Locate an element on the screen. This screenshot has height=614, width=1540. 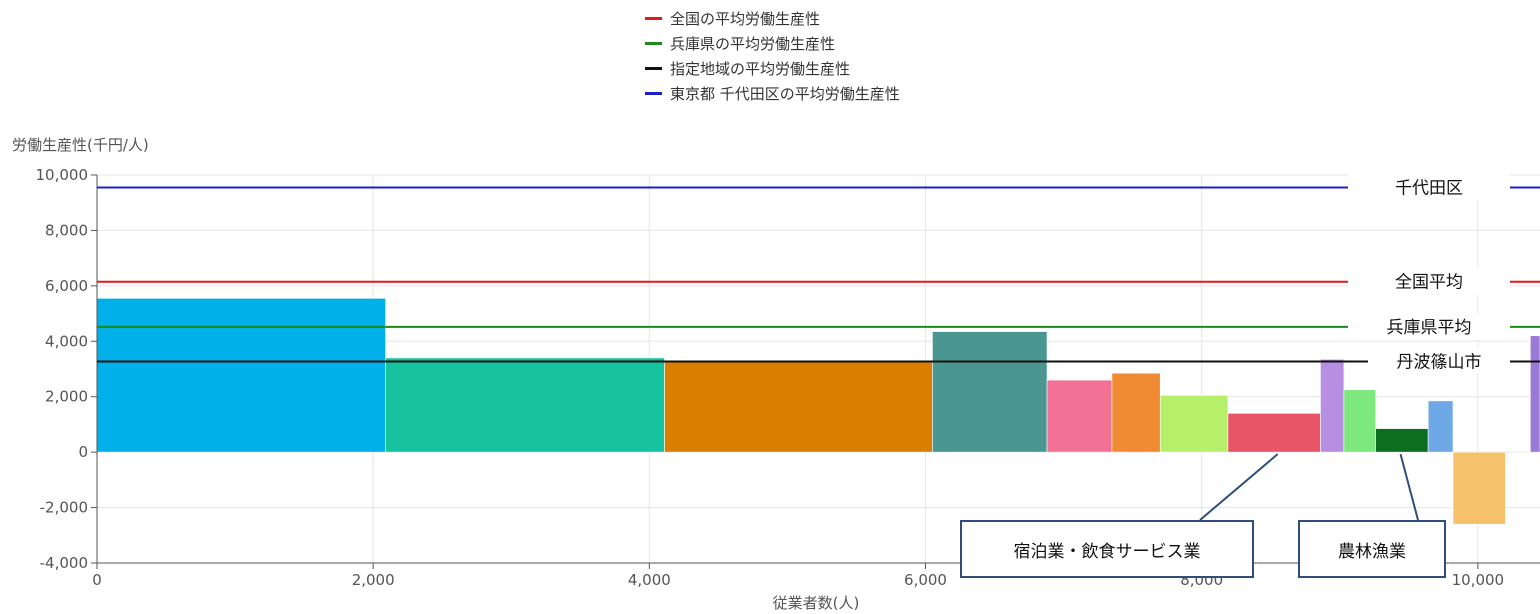
x-tick-label: 4,000 is located at coordinates (649, 580).